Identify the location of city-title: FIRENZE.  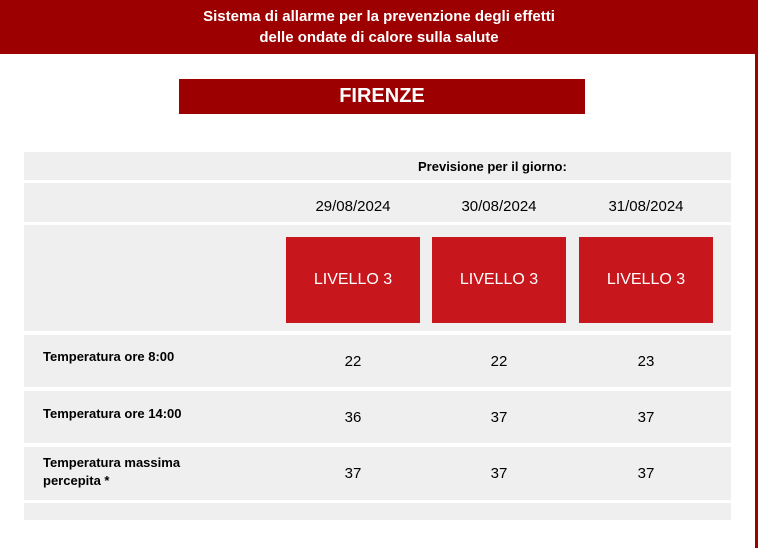
(382, 96).